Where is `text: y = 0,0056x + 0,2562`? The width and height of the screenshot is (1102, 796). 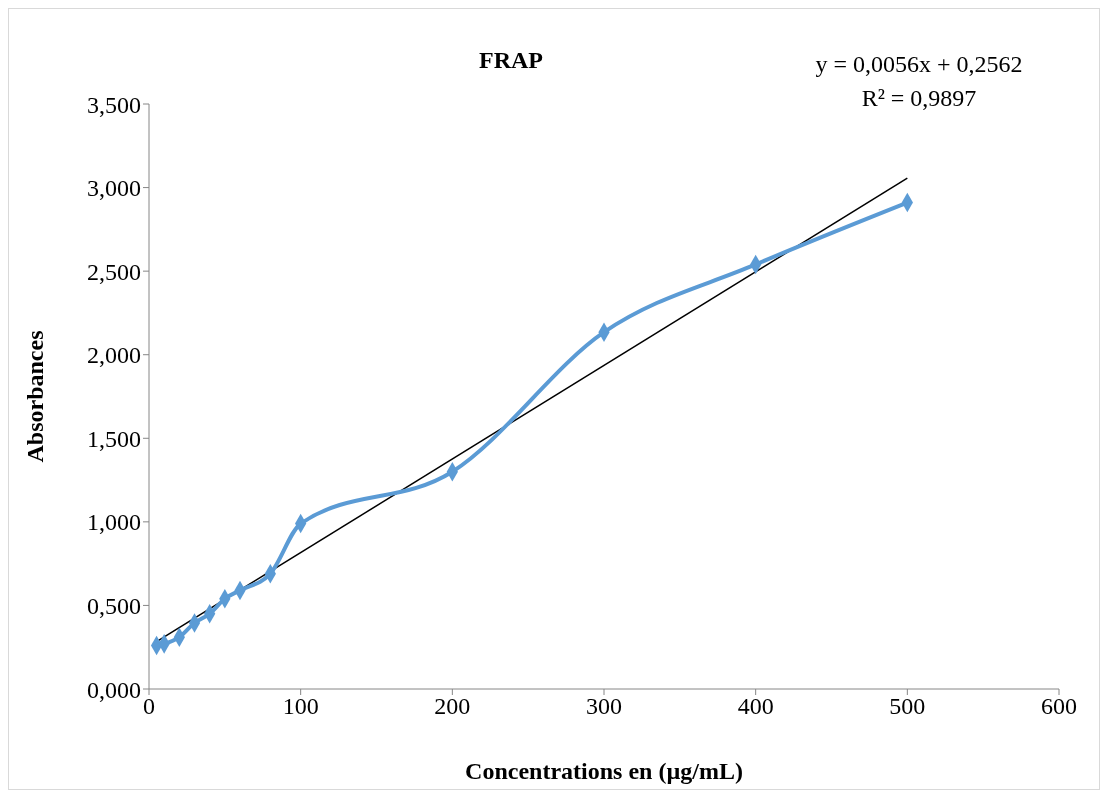 text: y = 0,0056x + 0,2562 is located at coordinates (919, 64).